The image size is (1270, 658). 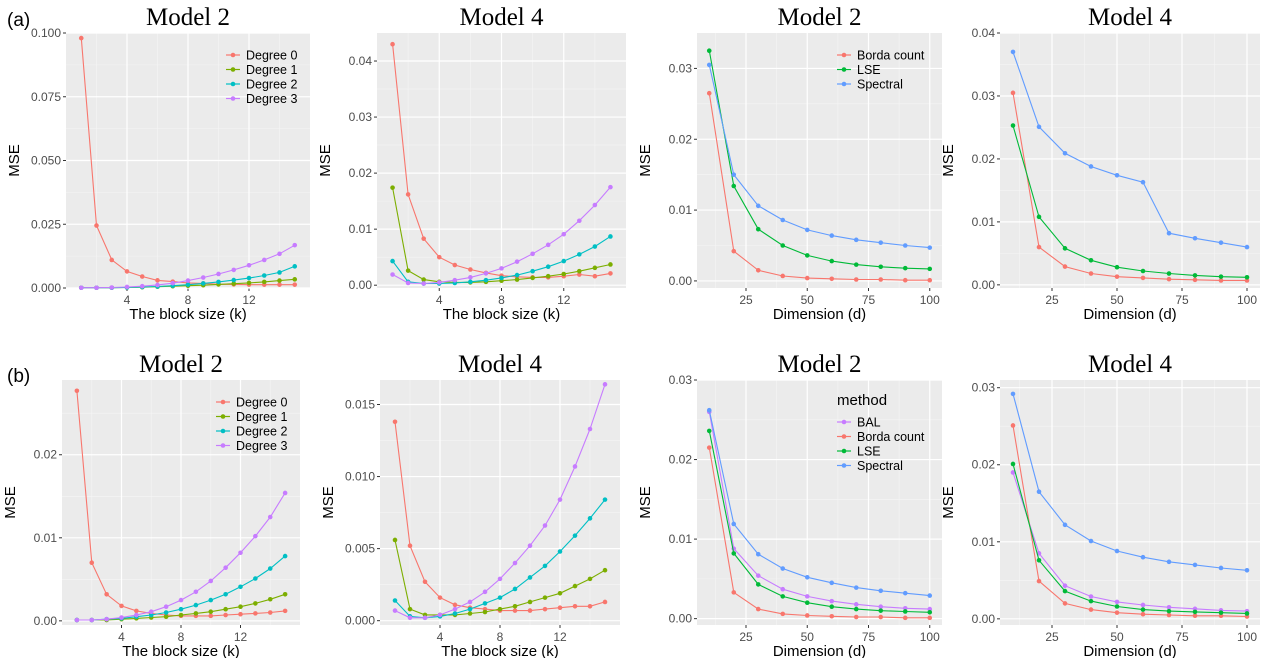 What do you see at coordinates (984, 96) in the screenshot?
I see `y-tick-label: 0.03` at bounding box center [984, 96].